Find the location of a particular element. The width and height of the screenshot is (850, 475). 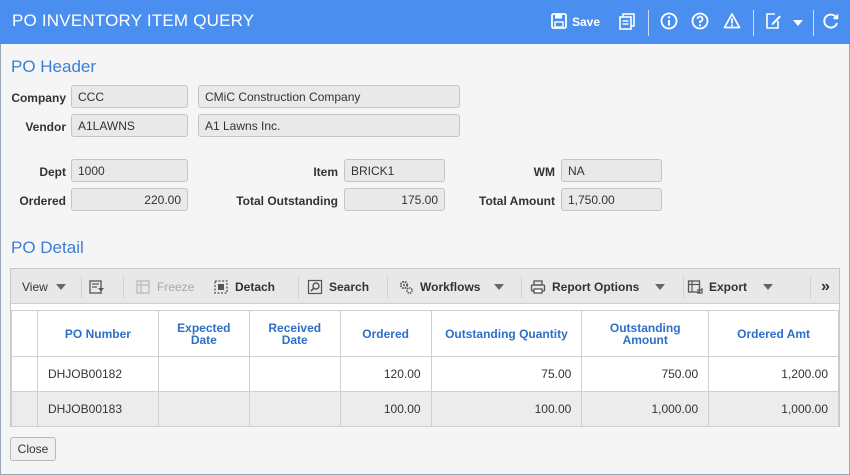

total-amount-field: 1,750.00 is located at coordinates (611, 199).